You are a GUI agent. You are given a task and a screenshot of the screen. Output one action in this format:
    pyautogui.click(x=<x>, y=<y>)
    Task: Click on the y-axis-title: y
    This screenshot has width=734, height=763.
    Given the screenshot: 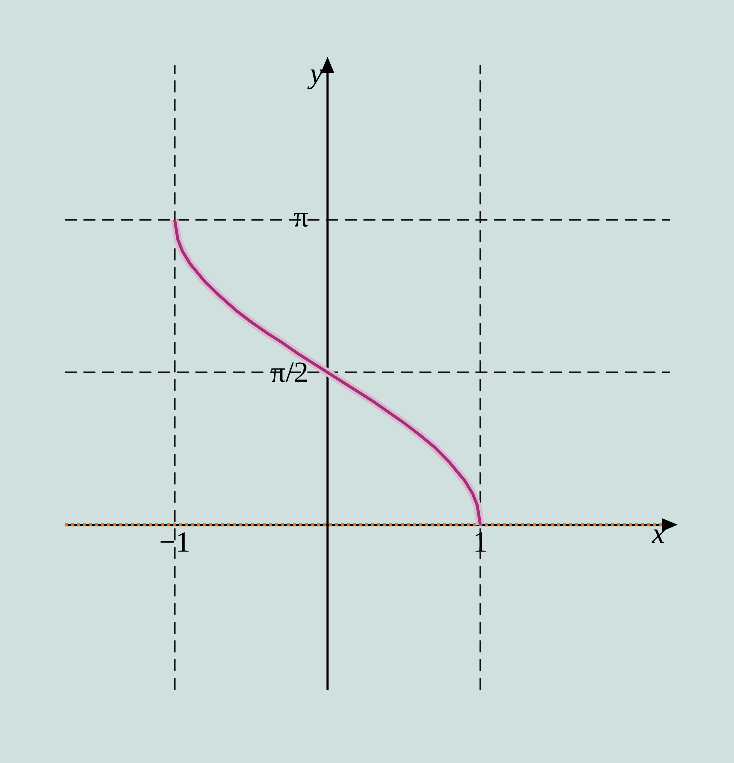 What is the action you would take?
    pyautogui.click(x=316, y=80)
    